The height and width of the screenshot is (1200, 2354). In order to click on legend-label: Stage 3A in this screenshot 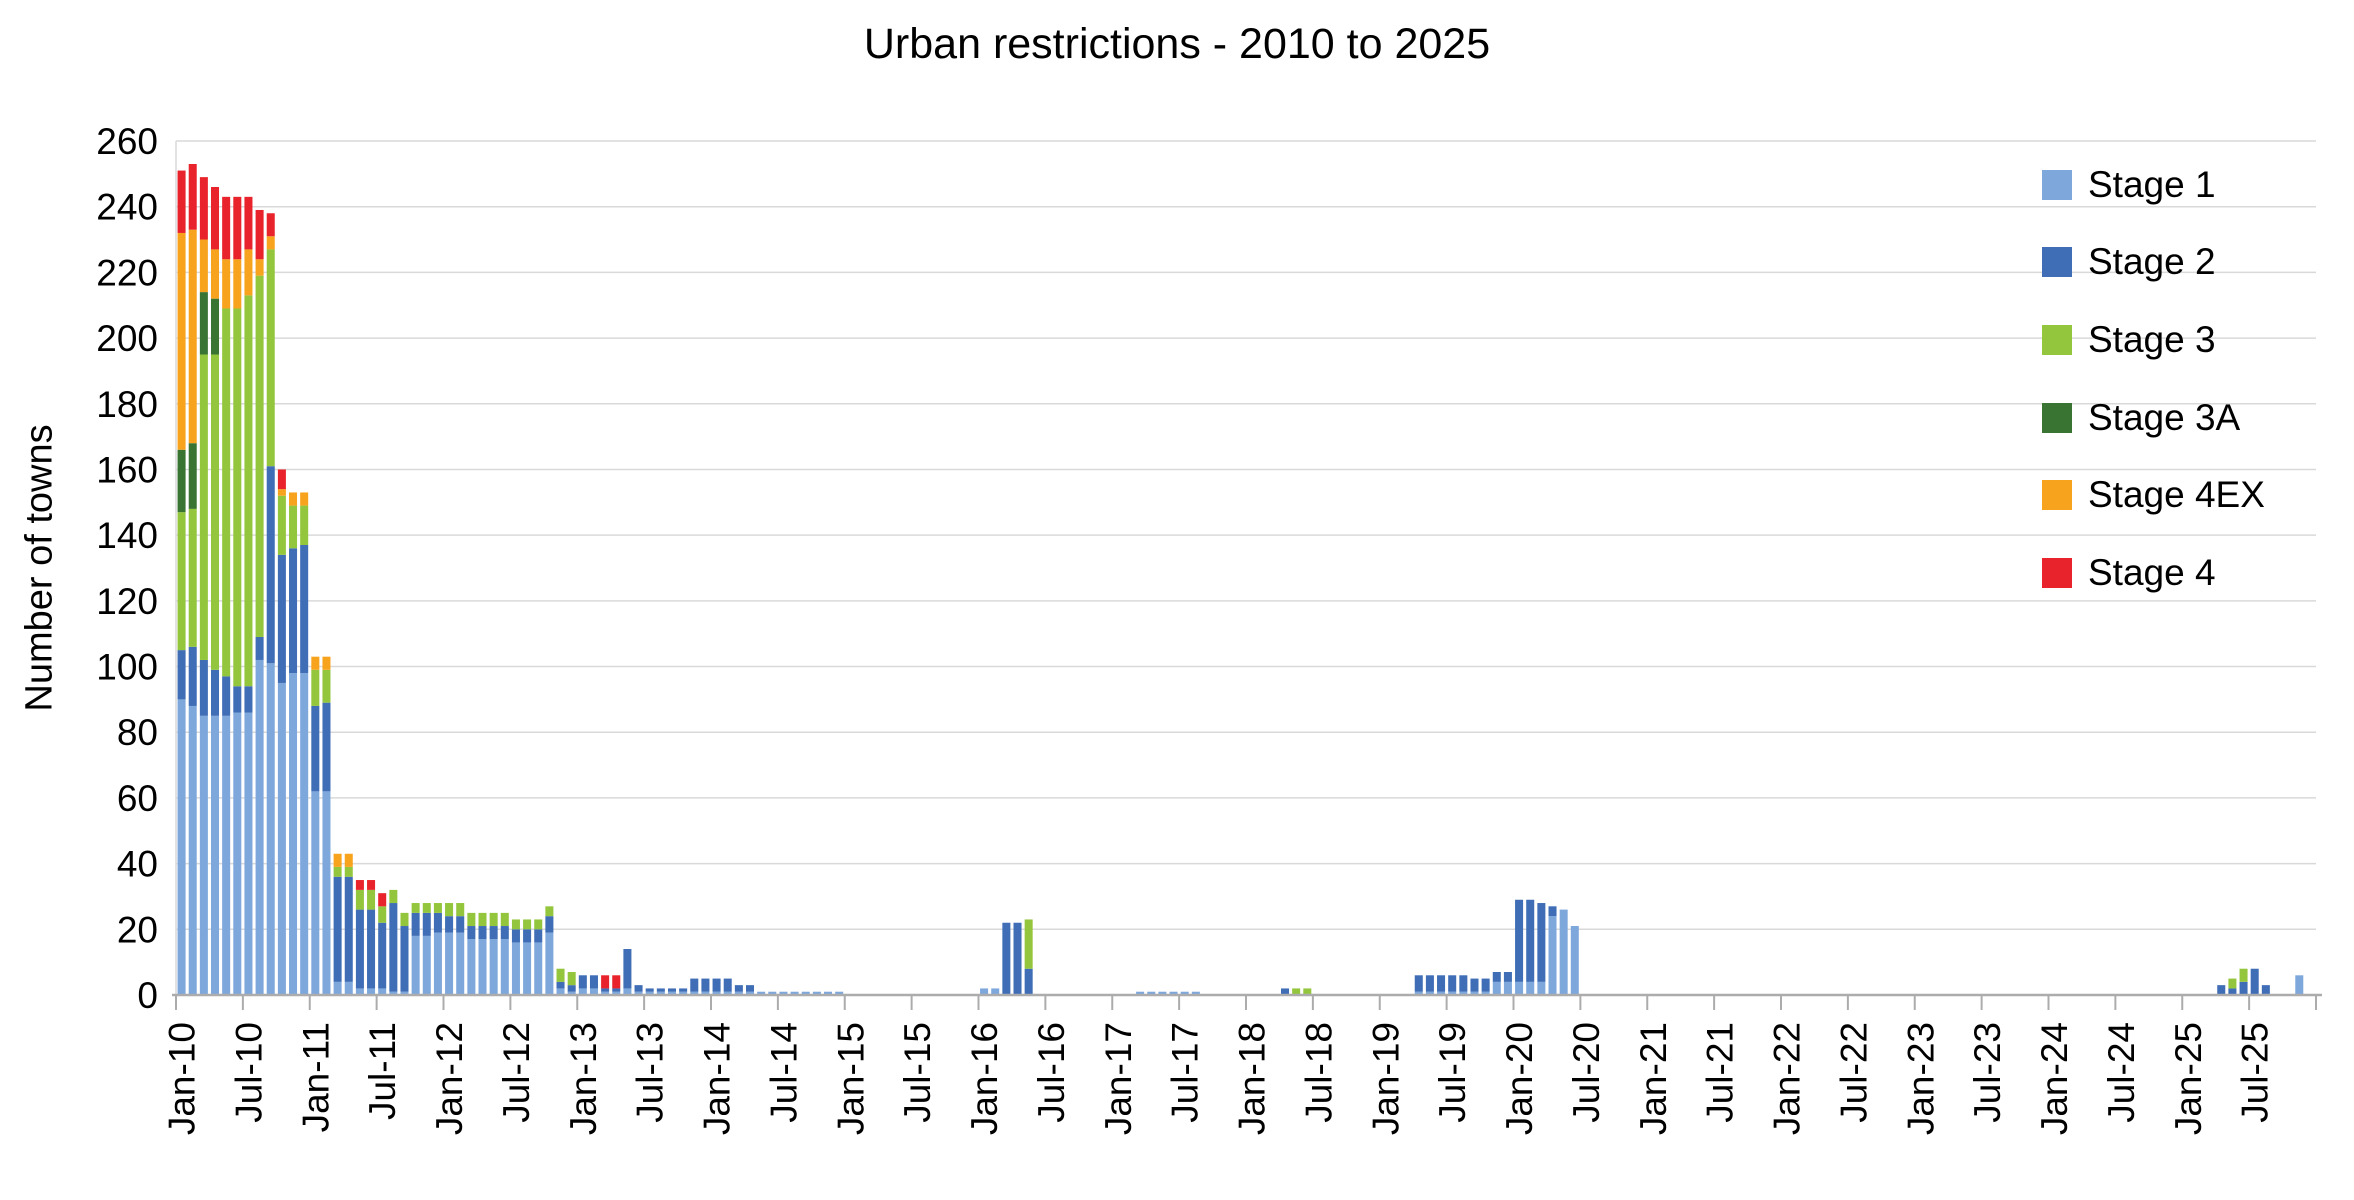, I will do `click(2164, 417)`.